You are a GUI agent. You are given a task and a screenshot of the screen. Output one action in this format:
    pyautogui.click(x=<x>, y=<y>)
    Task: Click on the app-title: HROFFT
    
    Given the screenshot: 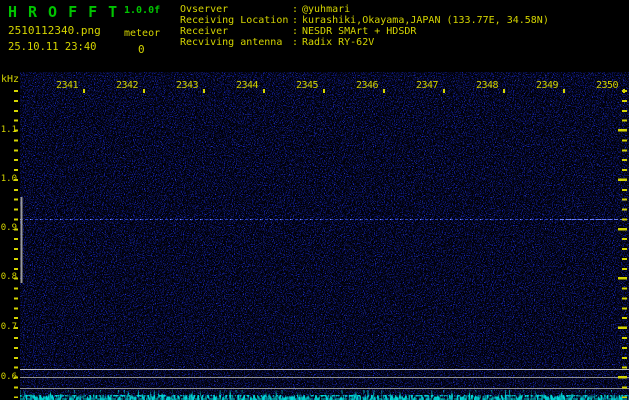 What is the action you would take?
    pyautogui.click(x=68, y=12)
    